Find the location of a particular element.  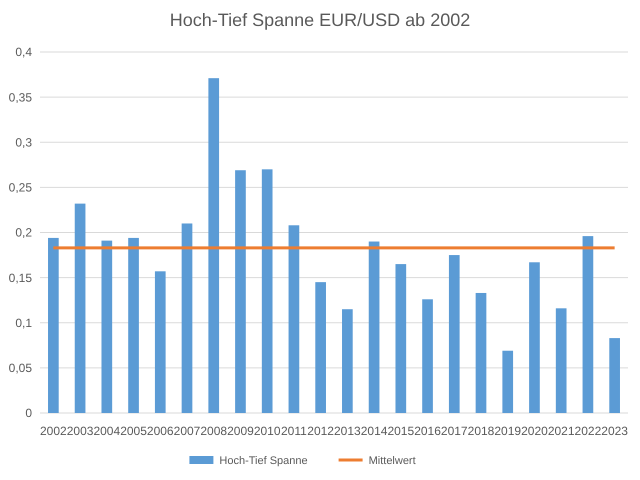

x-tick-label: 2021 is located at coordinates (561, 431).